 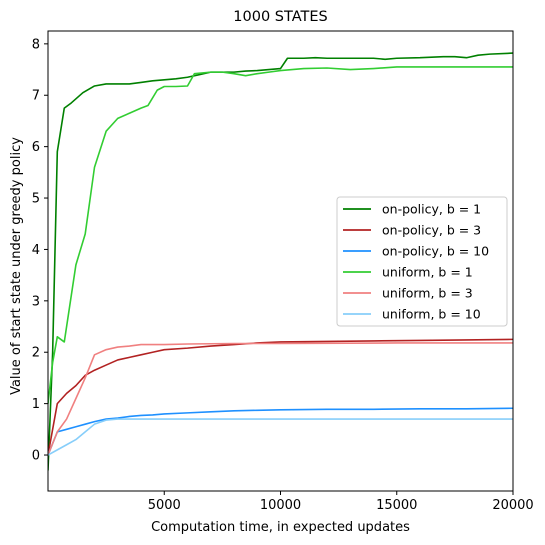 What do you see at coordinates (36, 301) in the screenshot?
I see `y-tick-label: 3` at bounding box center [36, 301].